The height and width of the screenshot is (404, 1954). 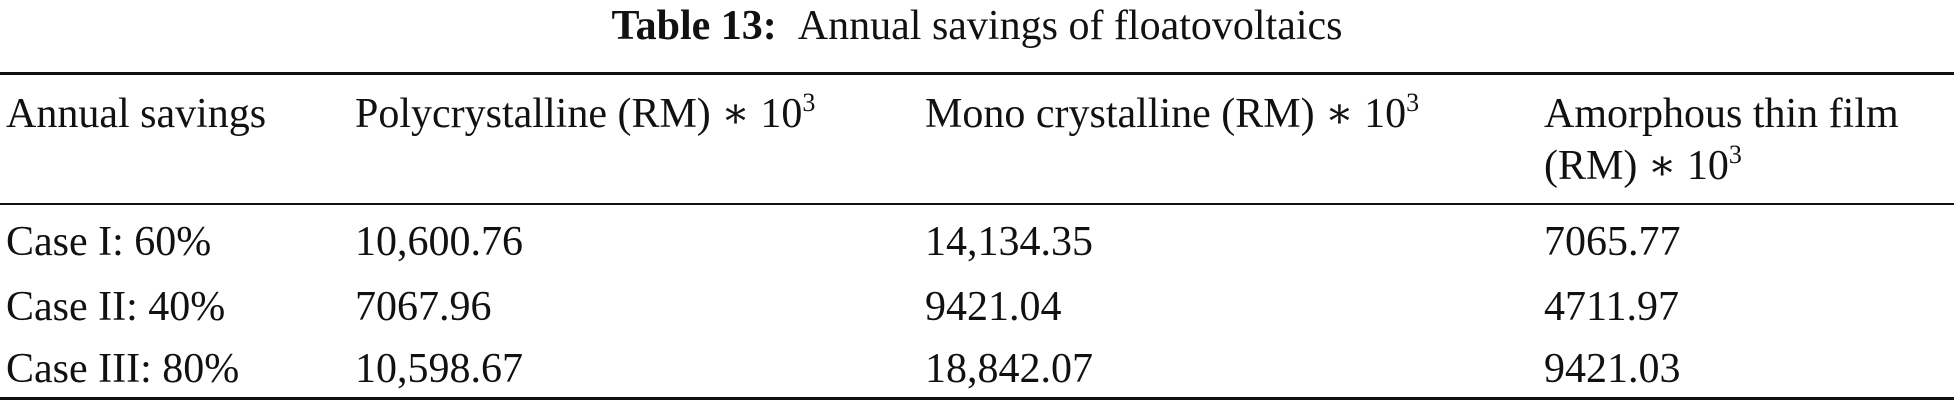 I want to click on table-bottom-rule, so click(x=977, y=398).